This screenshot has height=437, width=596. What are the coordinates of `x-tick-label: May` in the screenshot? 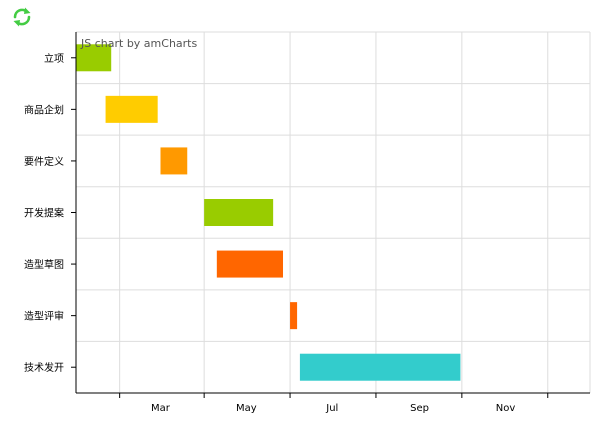 It's located at (246, 408).